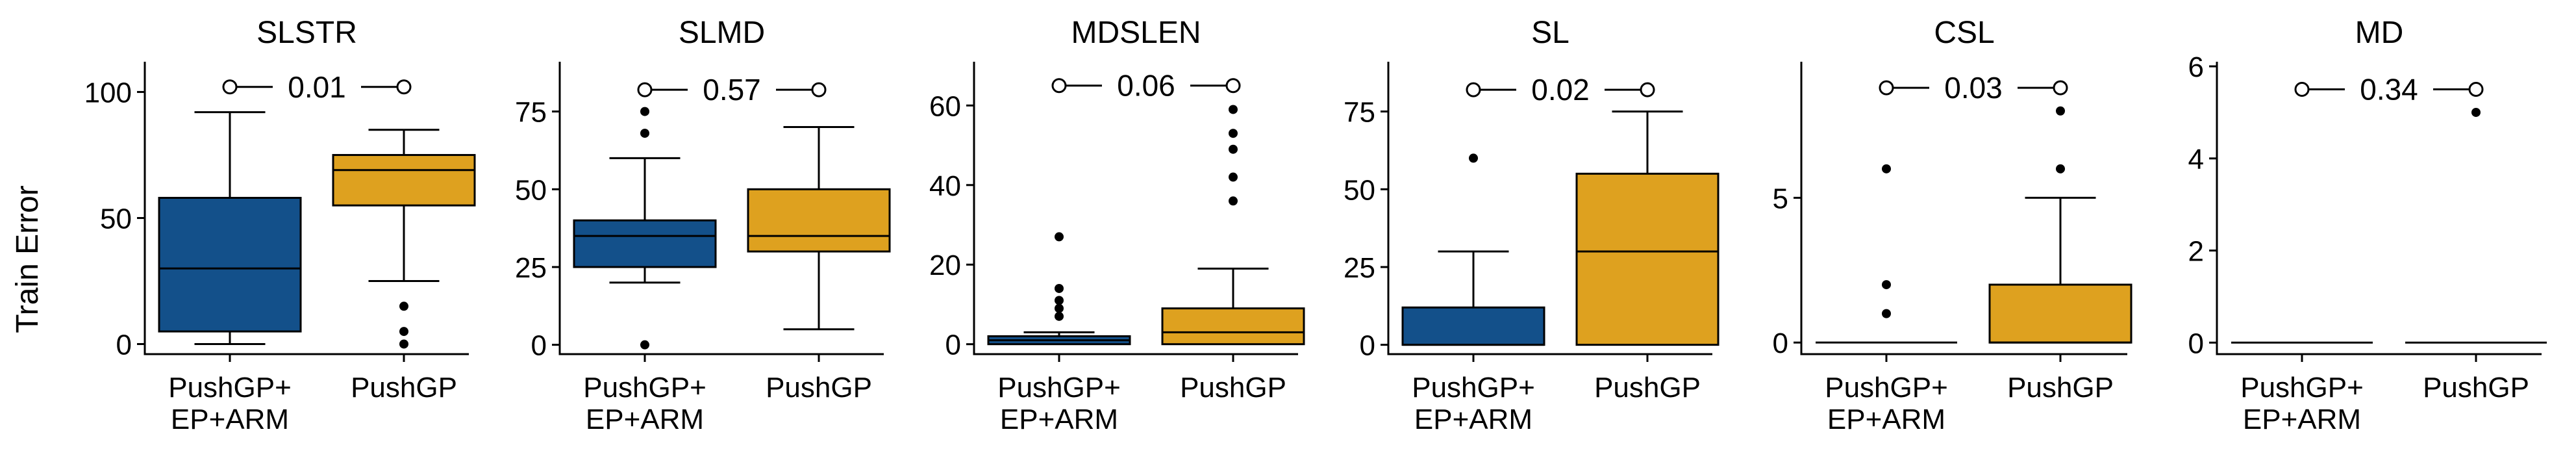 Image resolution: width=2576 pixels, height=462 pixels. Describe the element at coordinates (945, 265) in the screenshot. I see `y-tick-label: 20` at that location.